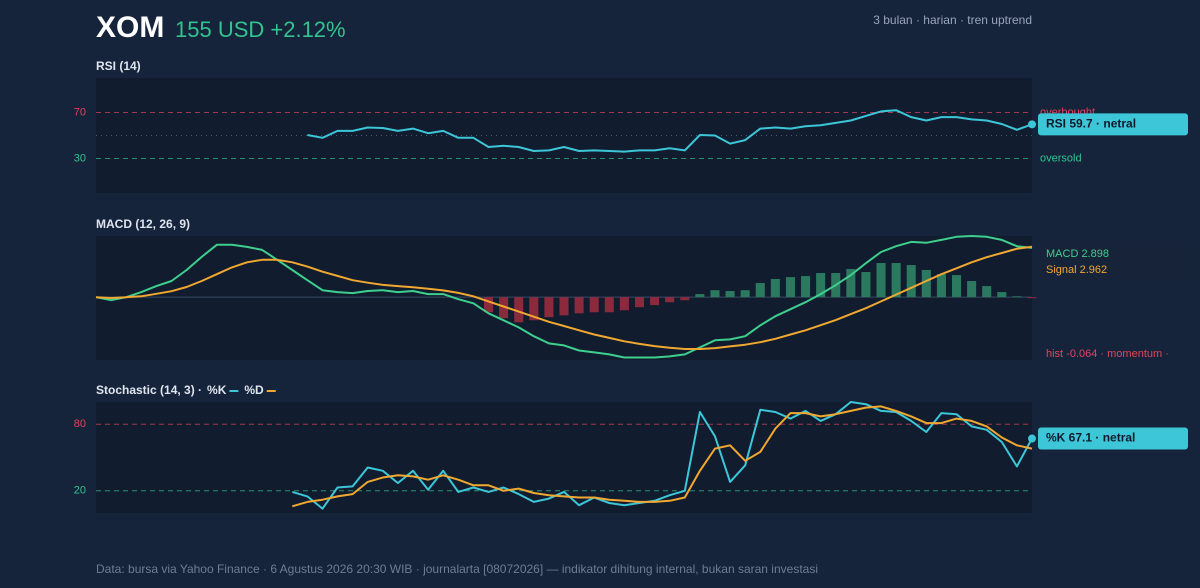 This screenshot has height=588, width=1200. Describe the element at coordinates (1091, 124) in the screenshot. I see `badge-label: RSI 59.7 · netral` at that location.